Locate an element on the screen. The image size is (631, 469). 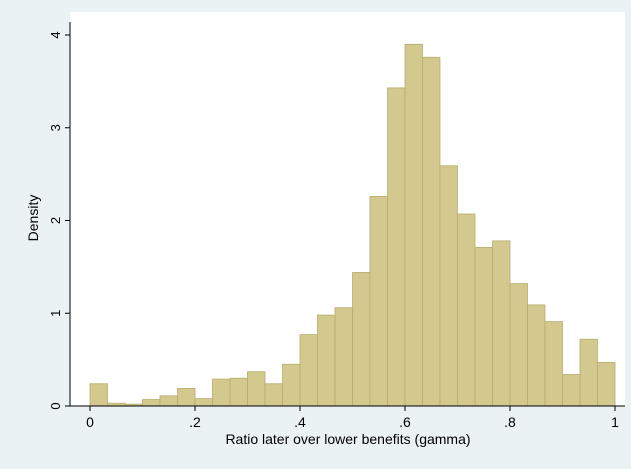
y-tick-label: 3 is located at coordinates (55, 127).